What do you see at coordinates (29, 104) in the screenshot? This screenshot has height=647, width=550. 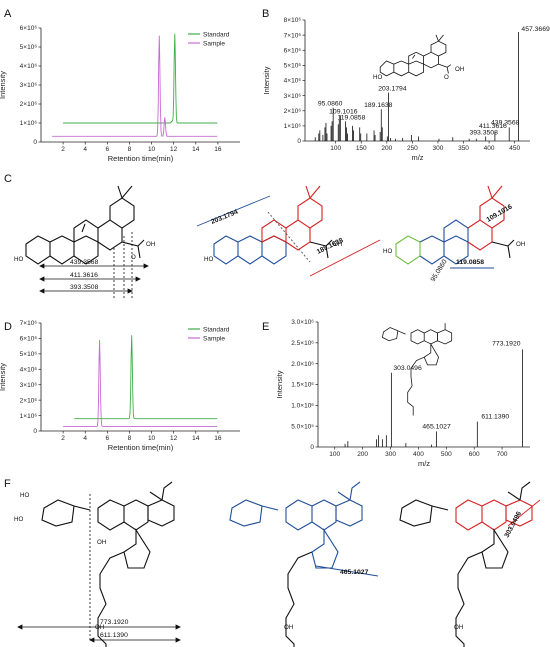 I see `chartA-y-tick-label: 2×10⁶` at bounding box center [29, 104].